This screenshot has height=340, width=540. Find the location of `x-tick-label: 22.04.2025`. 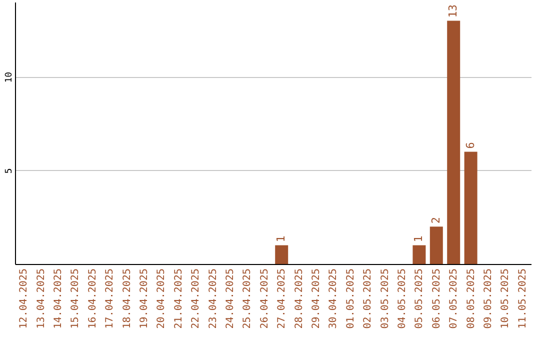

x-tick-label: 22.04.2025 is located at coordinates (196, 298).